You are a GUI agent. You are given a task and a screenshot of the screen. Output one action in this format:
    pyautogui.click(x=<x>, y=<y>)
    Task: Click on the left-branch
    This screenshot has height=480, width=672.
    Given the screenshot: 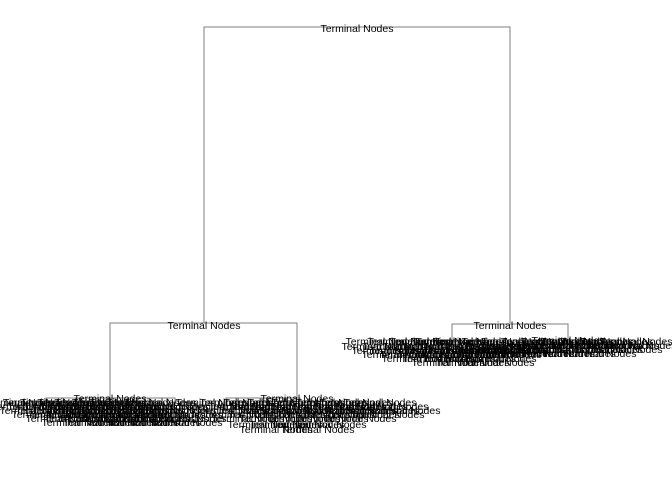 What is the action you would take?
    pyautogui.click(x=203, y=360)
    